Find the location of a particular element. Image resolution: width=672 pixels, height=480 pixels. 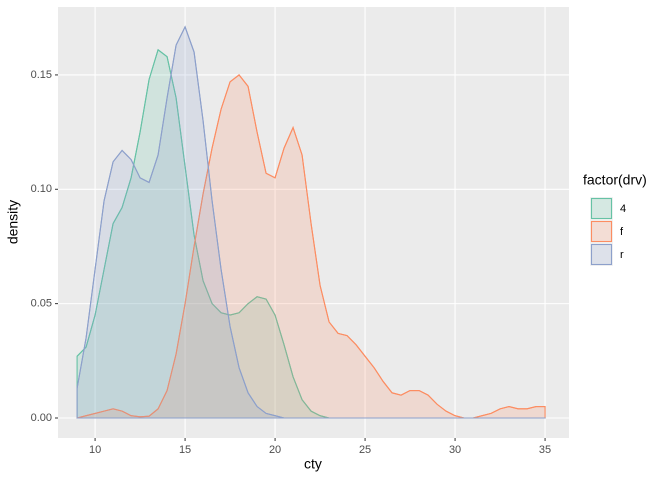

x-tick-label: 30 is located at coordinates (455, 450).